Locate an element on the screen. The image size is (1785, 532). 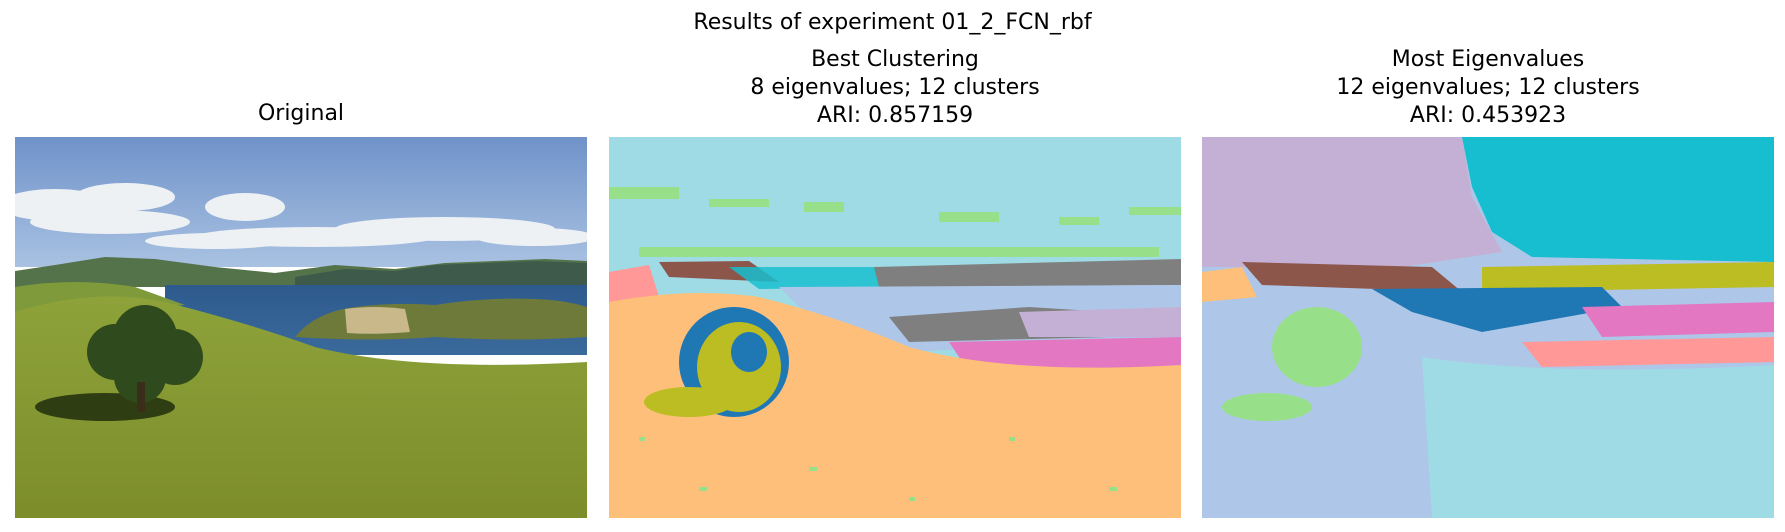
cluster-light-green-tree is located at coordinates (1292, 364).